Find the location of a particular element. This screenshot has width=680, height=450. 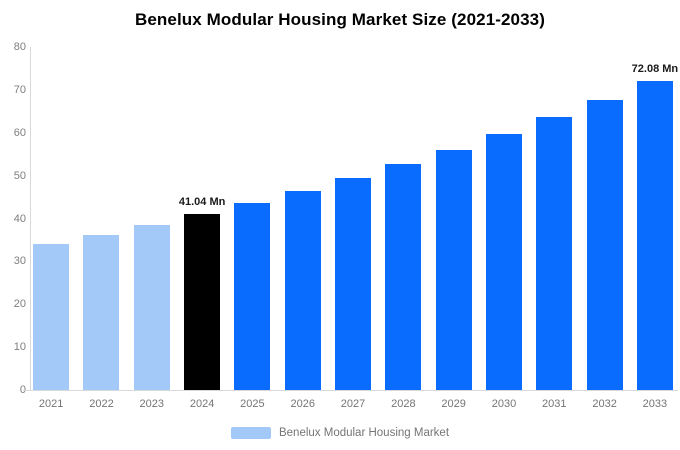

bar-2026 is located at coordinates (302, 290).